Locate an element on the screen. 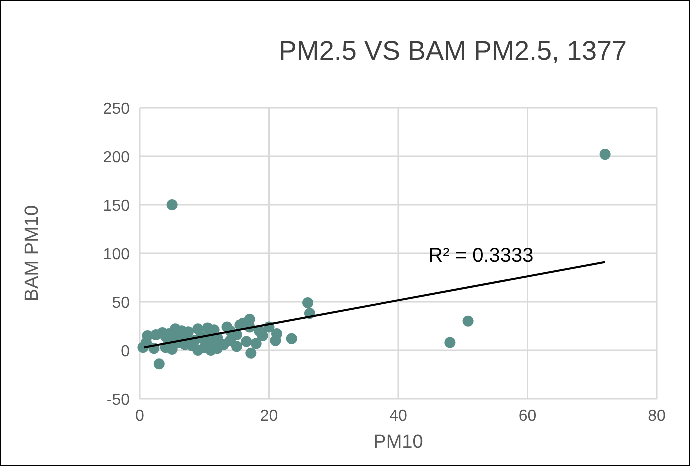 The width and height of the screenshot is (690, 466). x-tick-label: 60 is located at coordinates (527, 416).